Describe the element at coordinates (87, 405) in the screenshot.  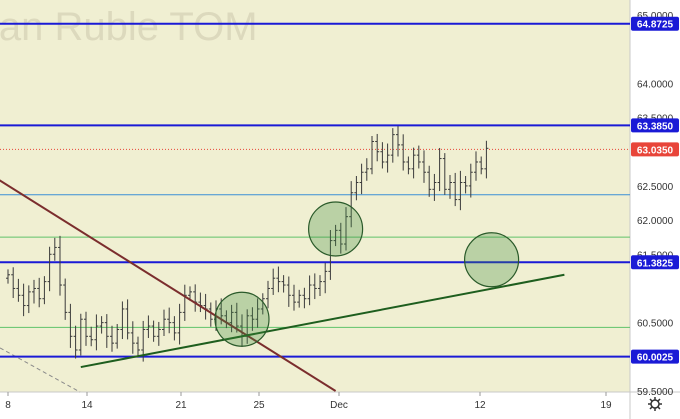
I see `x-tick-label: 14` at that location.